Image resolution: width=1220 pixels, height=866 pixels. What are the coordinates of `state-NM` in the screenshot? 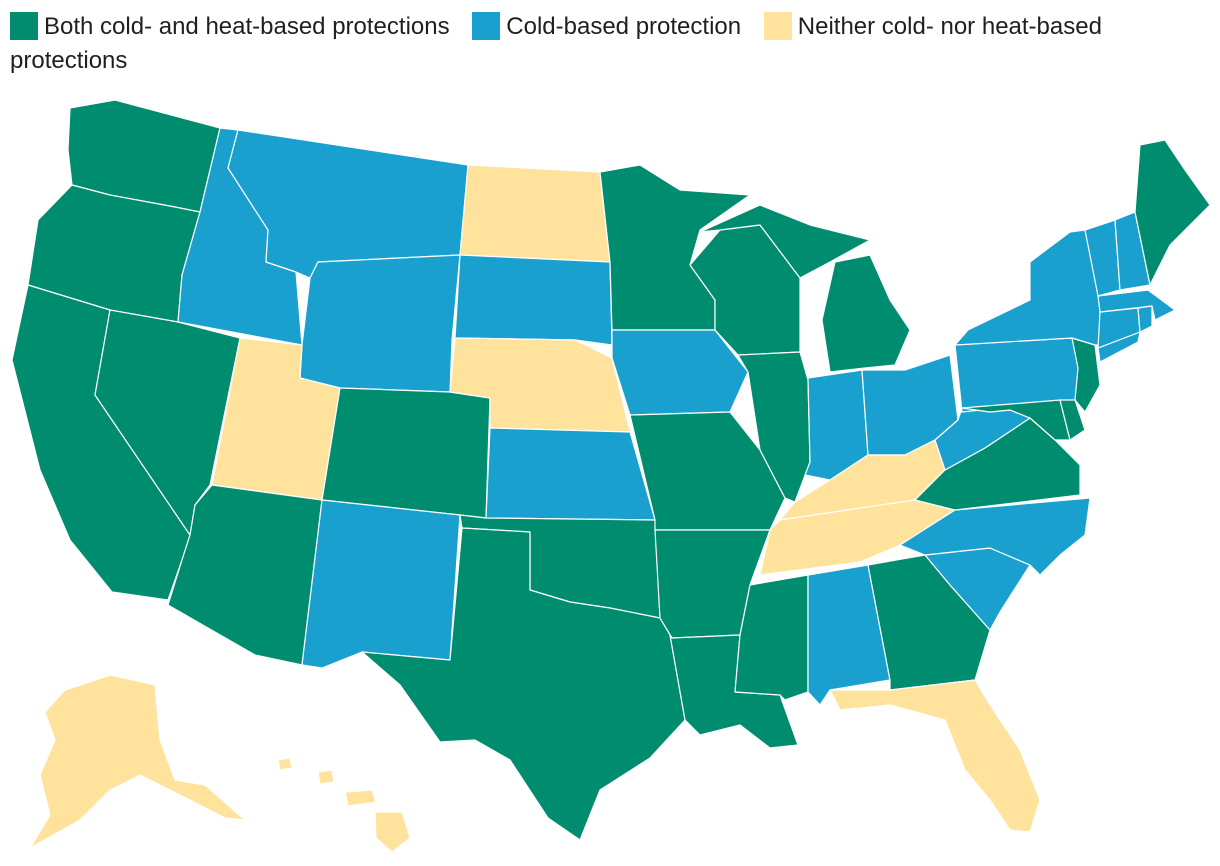 It's located at (381, 584).